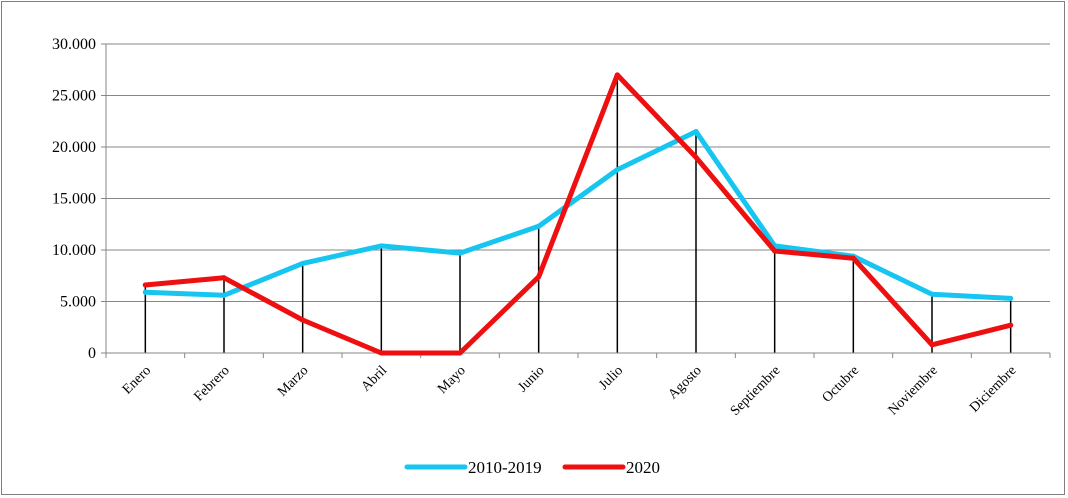 The height and width of the screenshot is (498, 1068). What do you see at coordinates (78, 302) in the screenshot?
I see `y-tick-label: 5.000` at bounding box center [78, 302].